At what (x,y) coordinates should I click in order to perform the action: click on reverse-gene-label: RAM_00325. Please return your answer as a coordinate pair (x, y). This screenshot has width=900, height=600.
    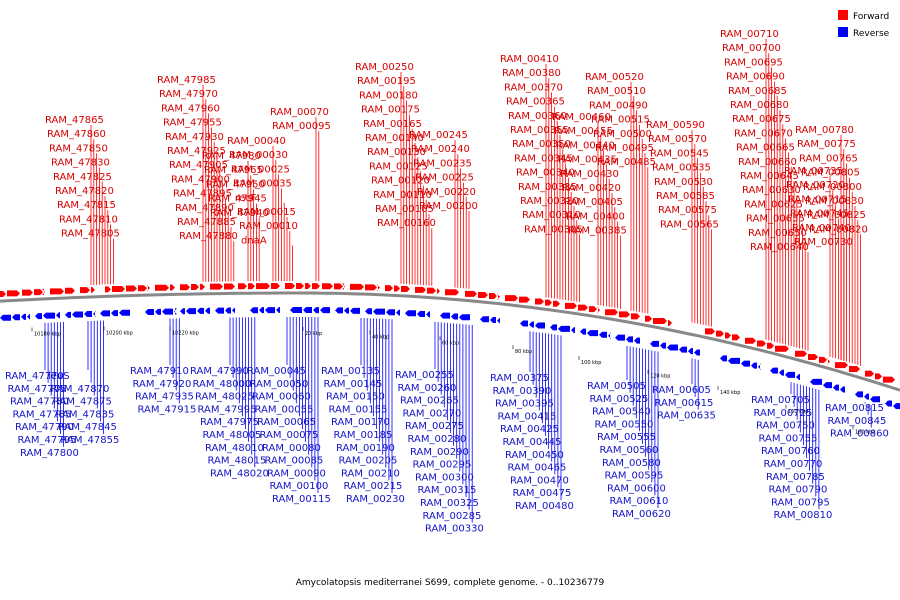
    Looking at the image, I should click on (449, 503).